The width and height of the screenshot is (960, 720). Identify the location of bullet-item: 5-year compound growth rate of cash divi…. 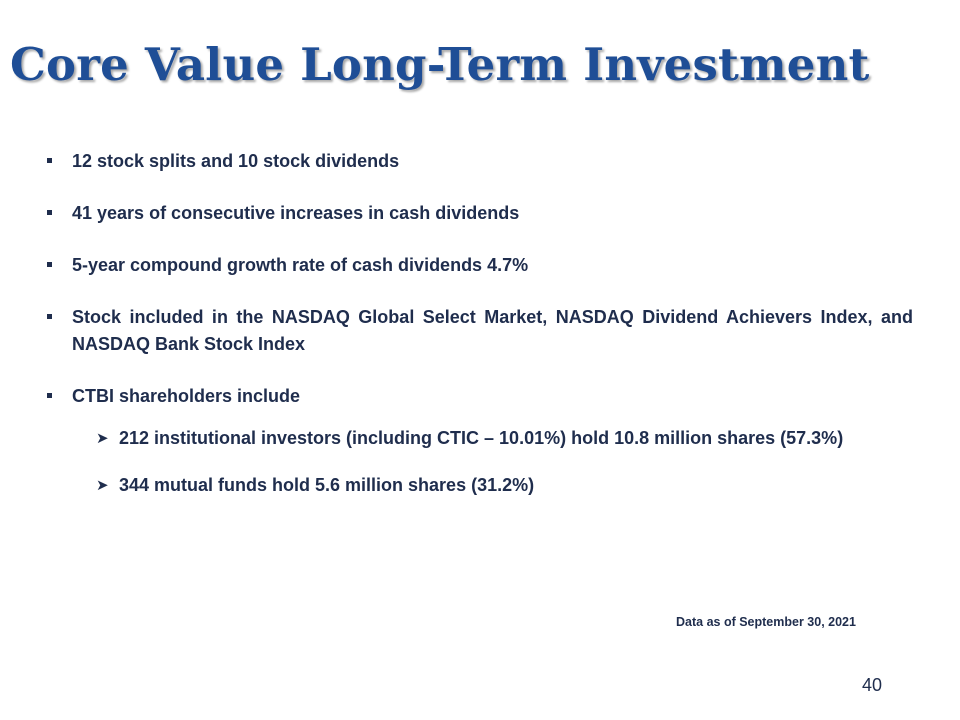
(480, 265).